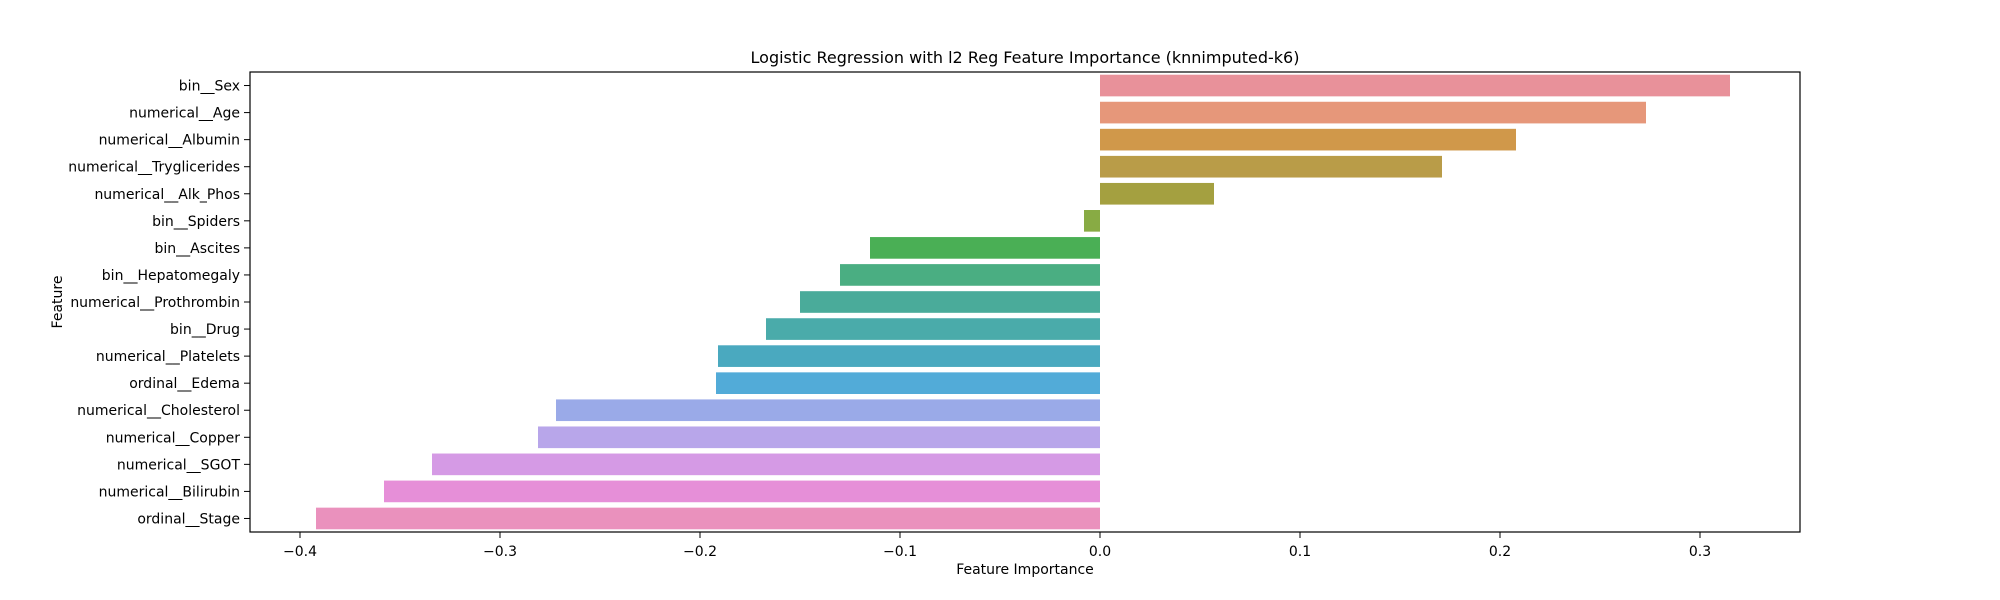  Describe the element at coordinates (1025, 570) in the screenshot. I see `x-axis-label: Feature Importance` at that location.